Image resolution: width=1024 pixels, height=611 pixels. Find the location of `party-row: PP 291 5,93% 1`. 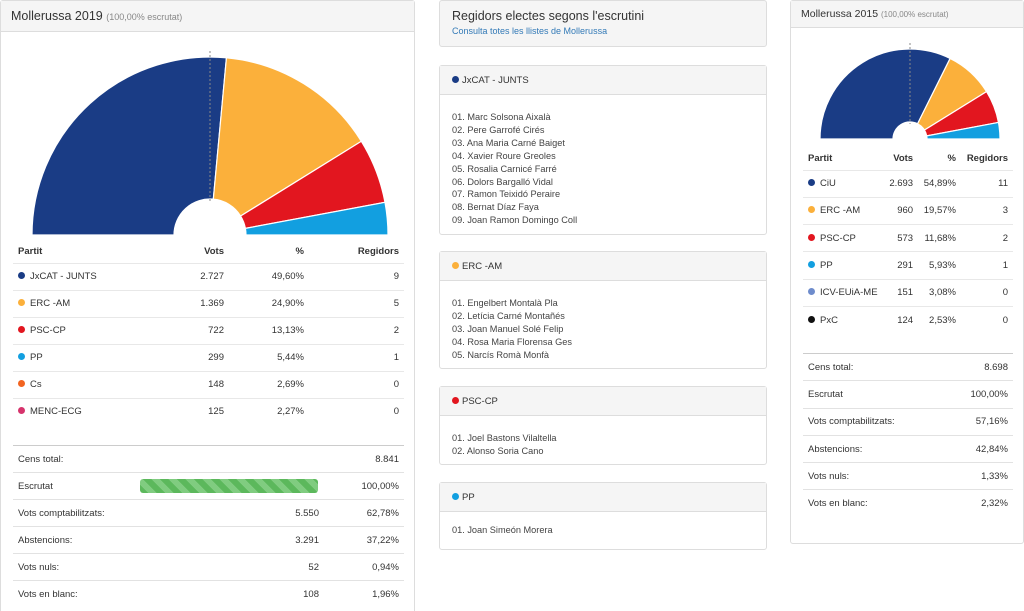

party-row: PP 291 5,93% 1 is located at coordinates (908, 265).